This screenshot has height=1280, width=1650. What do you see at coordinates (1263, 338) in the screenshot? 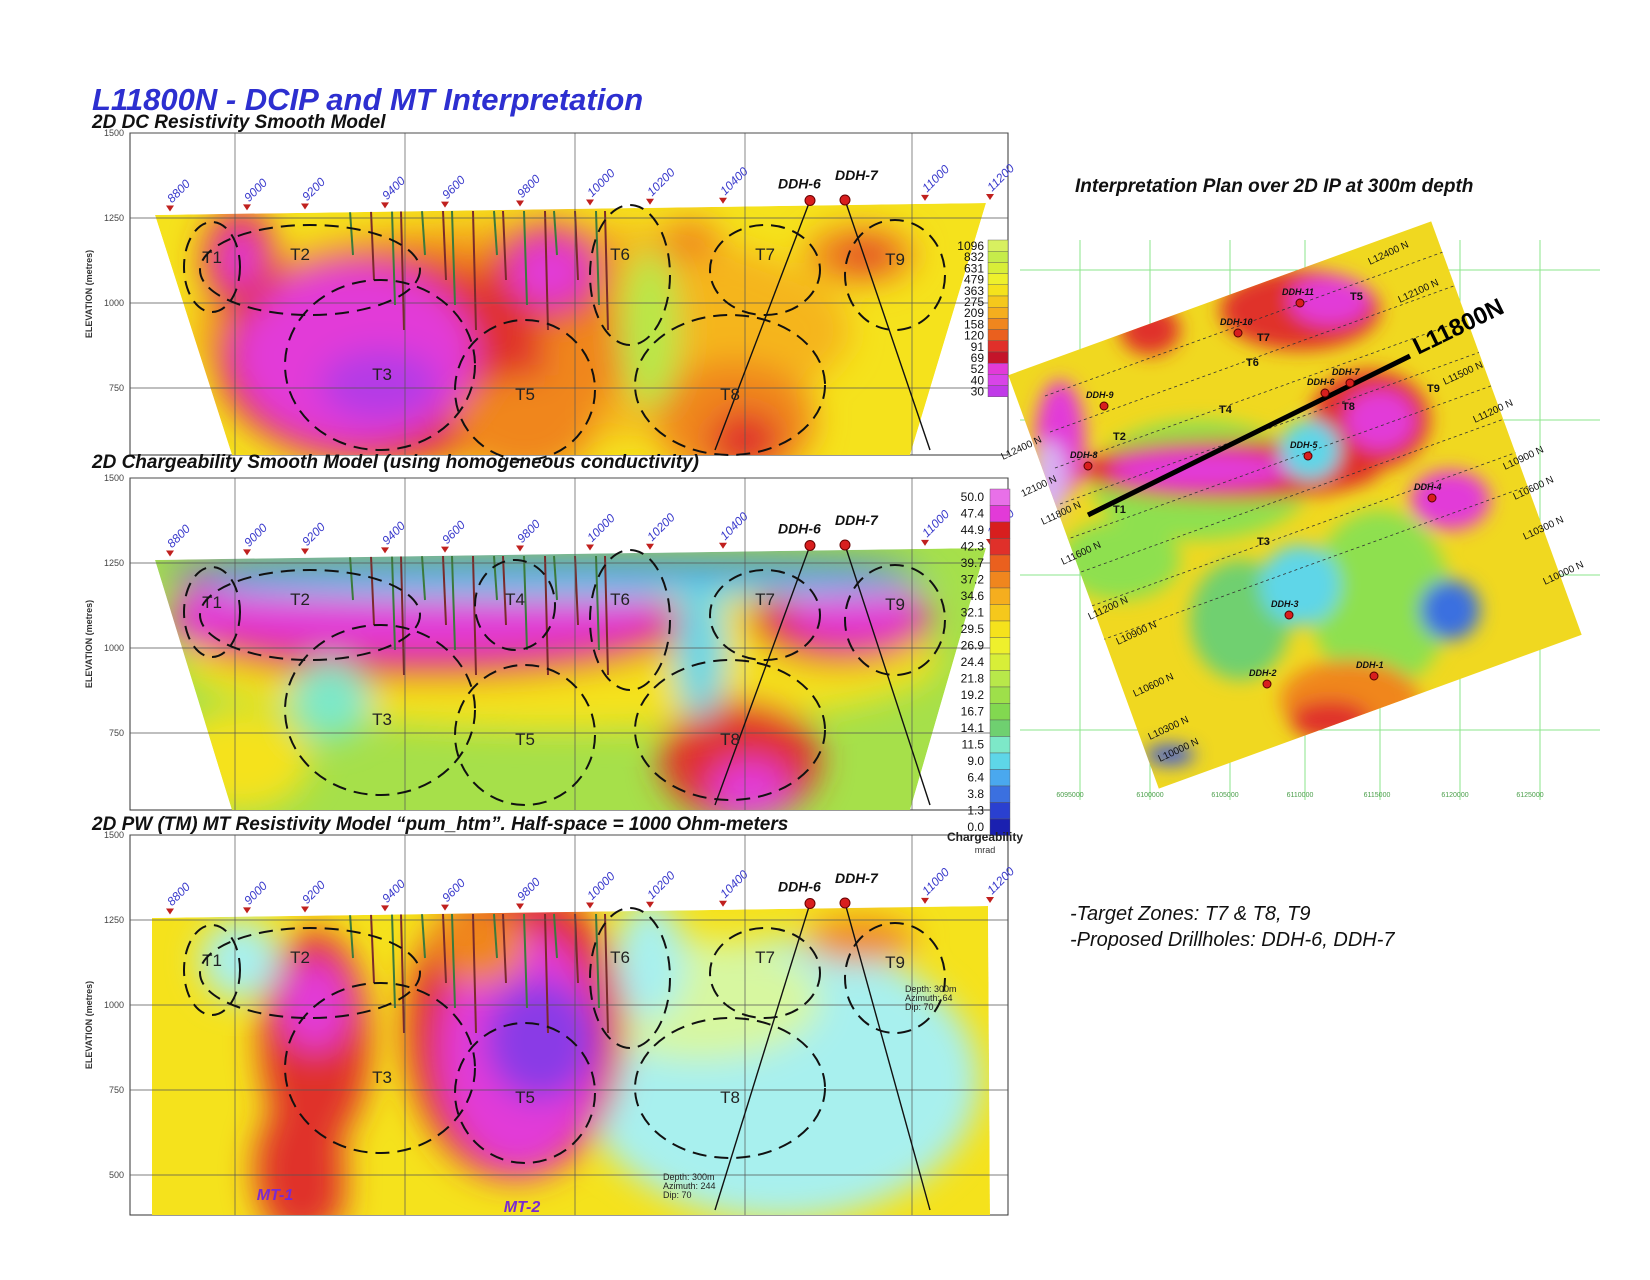
I see `plan-target-label: T7` at bounding box center [1263, 338].